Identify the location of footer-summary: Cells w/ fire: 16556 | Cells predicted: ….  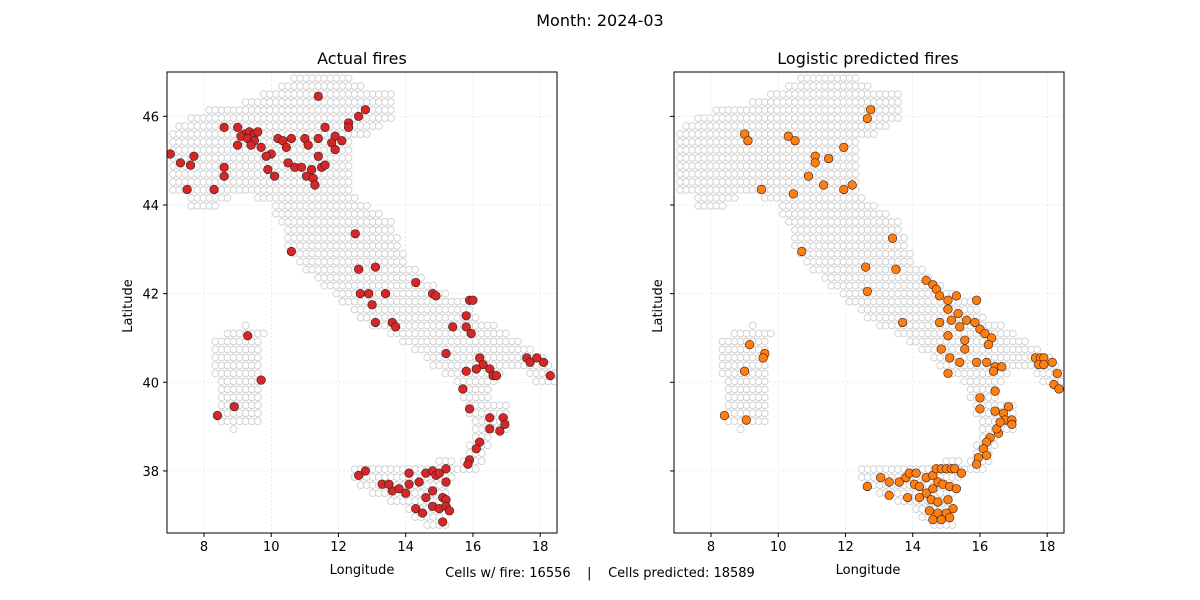
(600, 573).